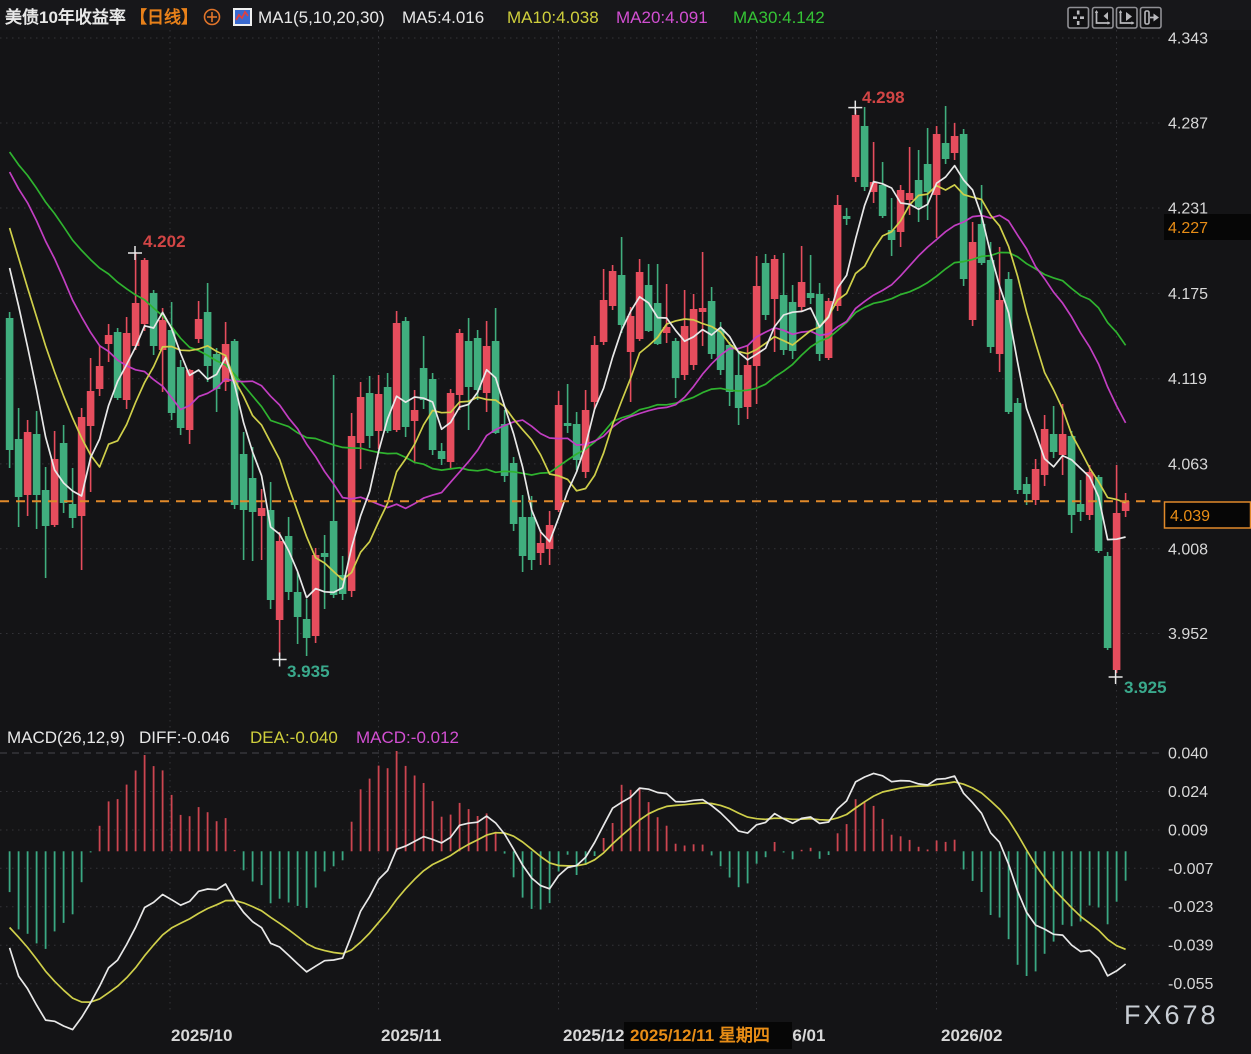 The width and height of the screenshot is (1251, 1054). Describe the element at coordinates (164, 17) in the screenshot. I see `svg-text: 【日线】` at that location.